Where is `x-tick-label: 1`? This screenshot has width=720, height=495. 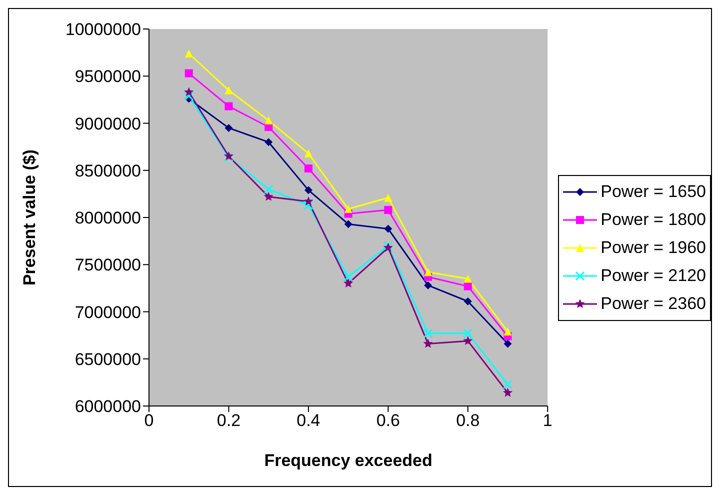 x-tick-label: 1 is located at coordinates (547, 420).